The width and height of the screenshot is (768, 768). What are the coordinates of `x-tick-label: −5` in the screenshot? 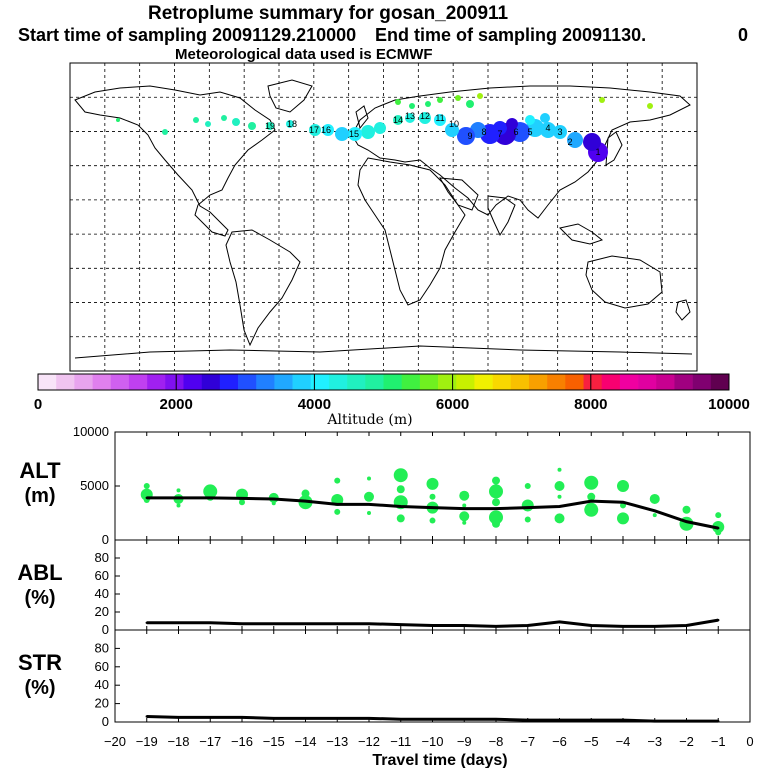 It's located at (591, 741).